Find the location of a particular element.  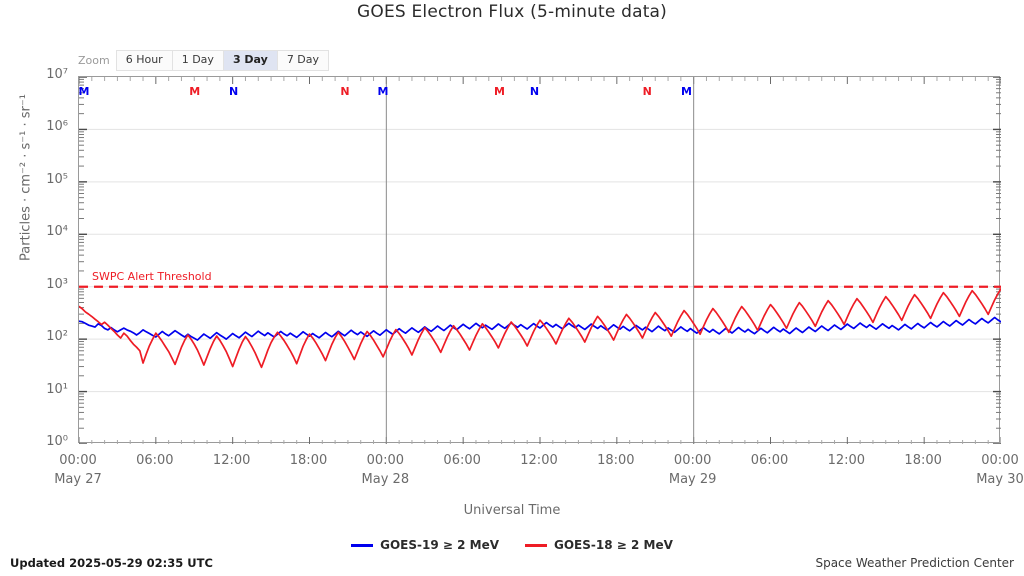

y-axis-tick-label: 10⁵ is located at coordinates (57, 179).